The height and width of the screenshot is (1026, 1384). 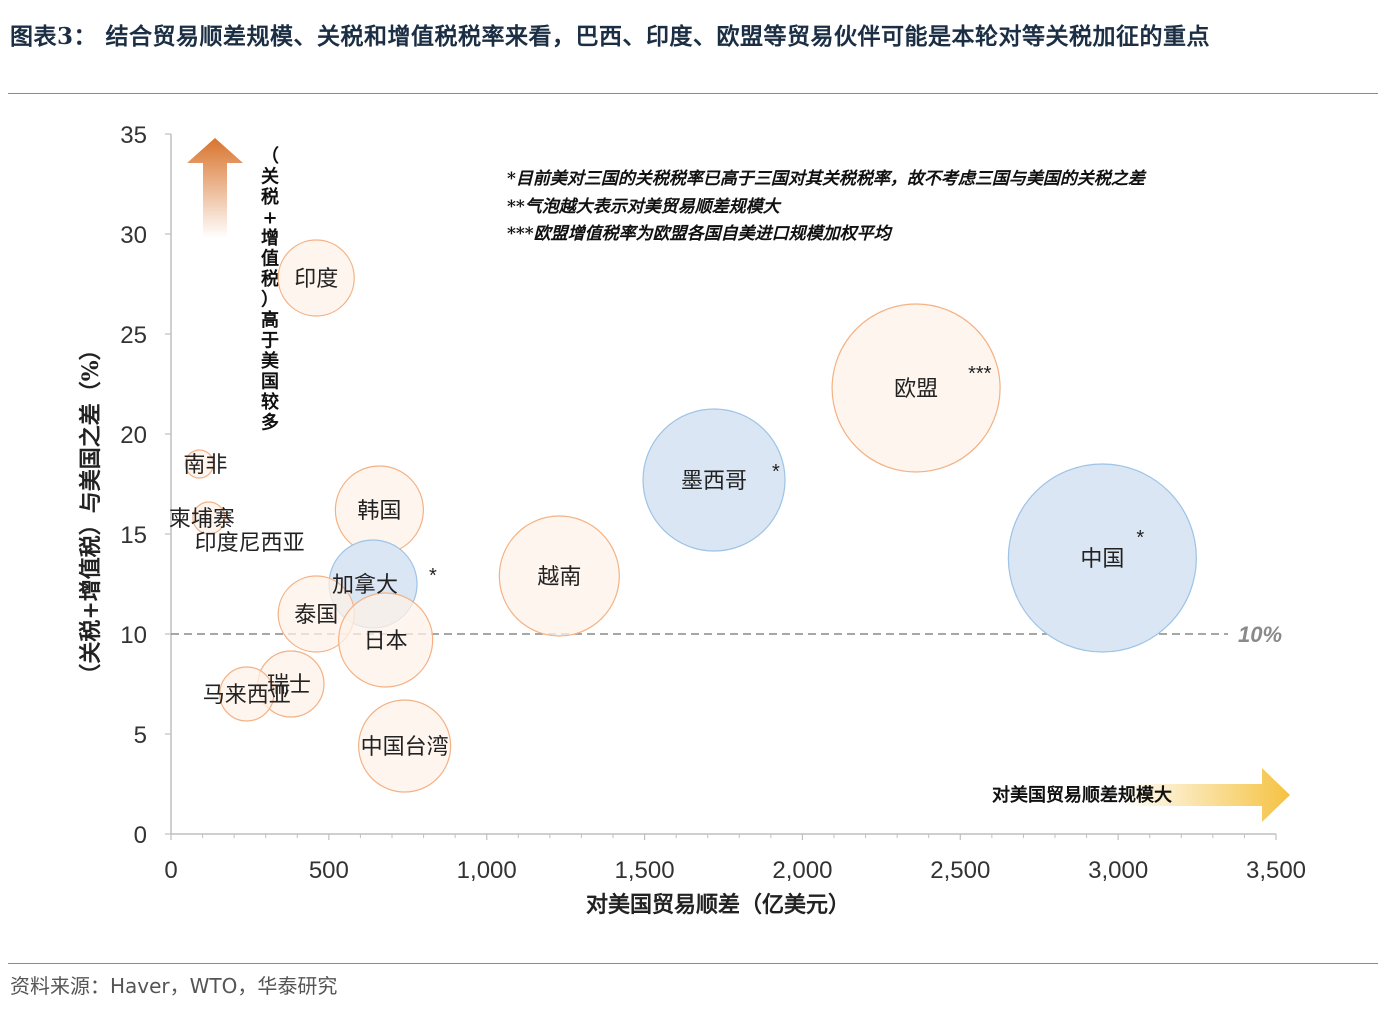 I want to click on x-tick-label: 2,000, so click(x=802, y=870).